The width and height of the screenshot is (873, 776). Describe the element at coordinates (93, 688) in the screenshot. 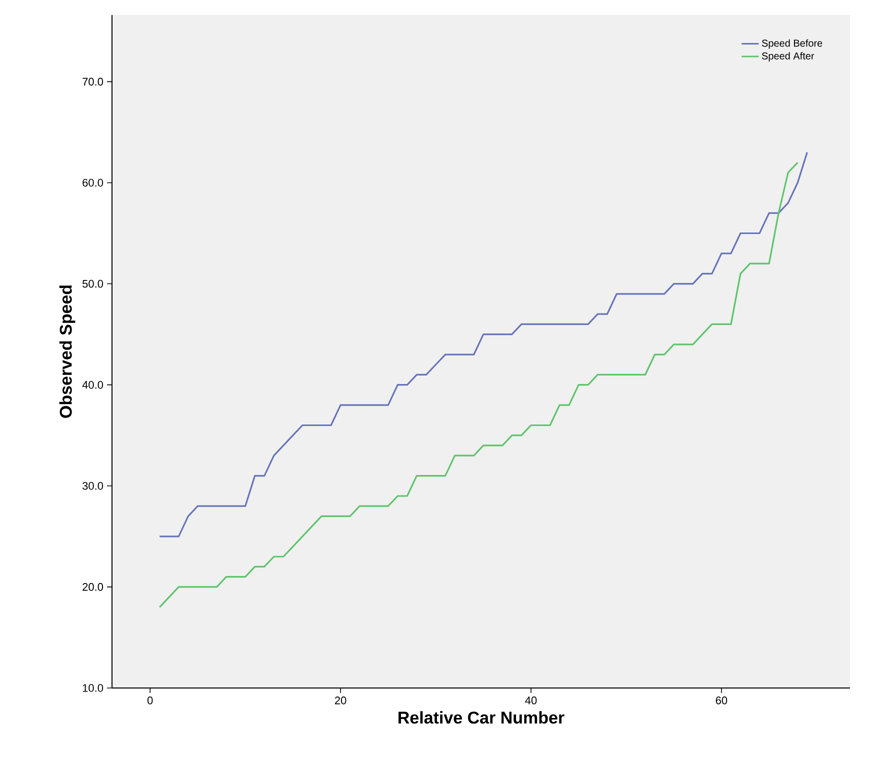

I see `y-tick-label: 10.0` at that location.